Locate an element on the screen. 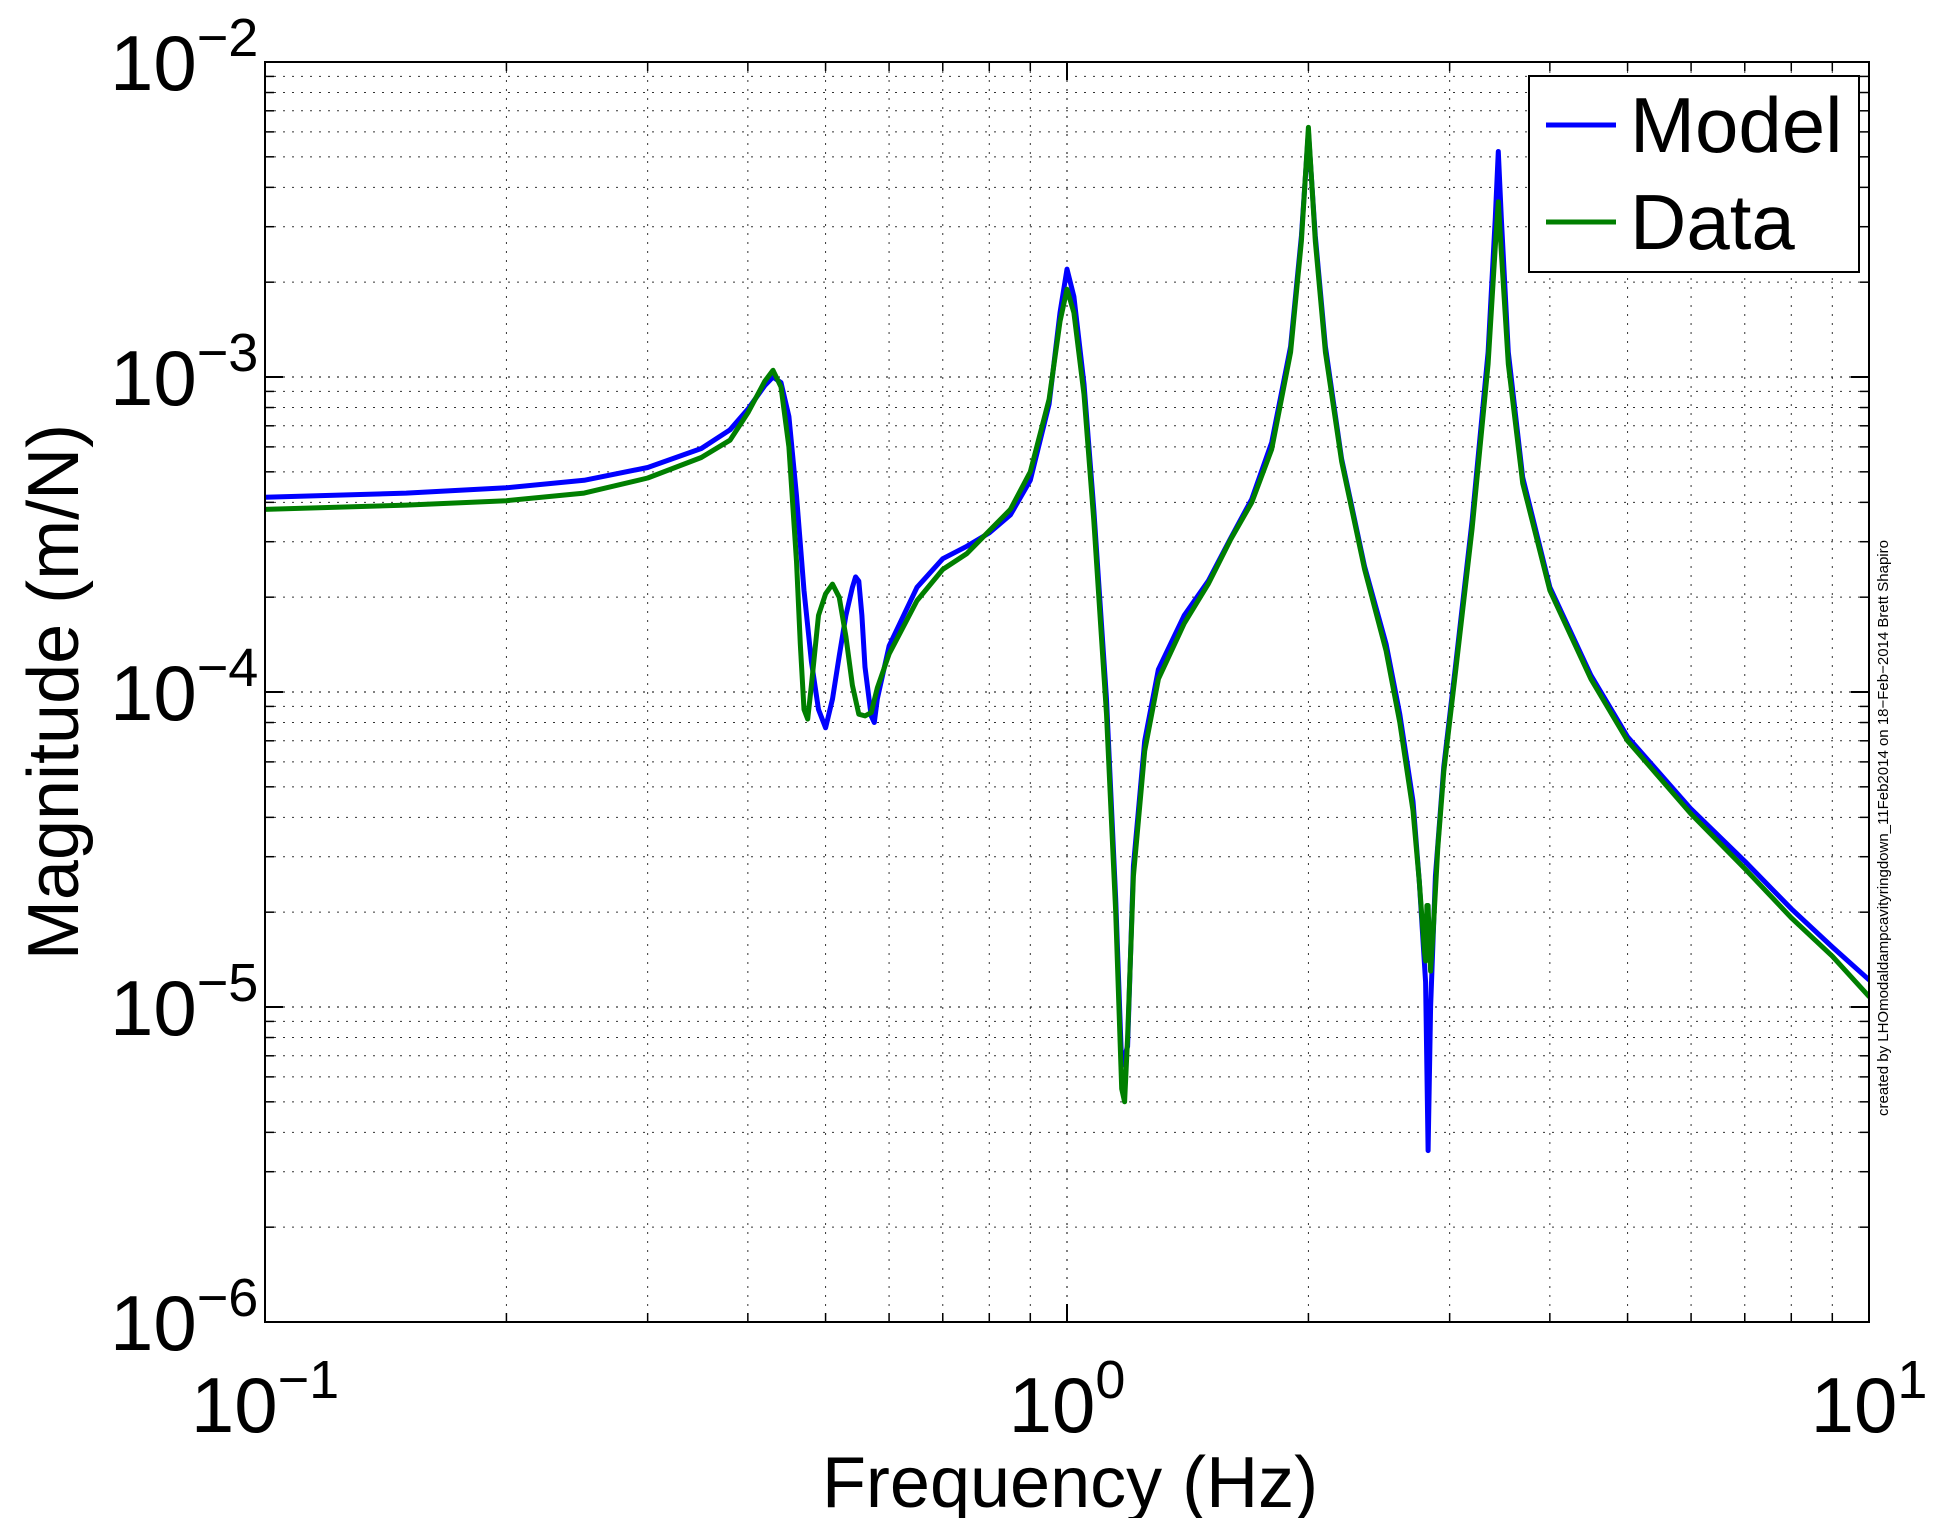 The width and height of the screenshot is (1942, 1518). x-tick-labels: 10⁻¹ 10⁰ 10¹ is located at coordinates (1059, 1399).